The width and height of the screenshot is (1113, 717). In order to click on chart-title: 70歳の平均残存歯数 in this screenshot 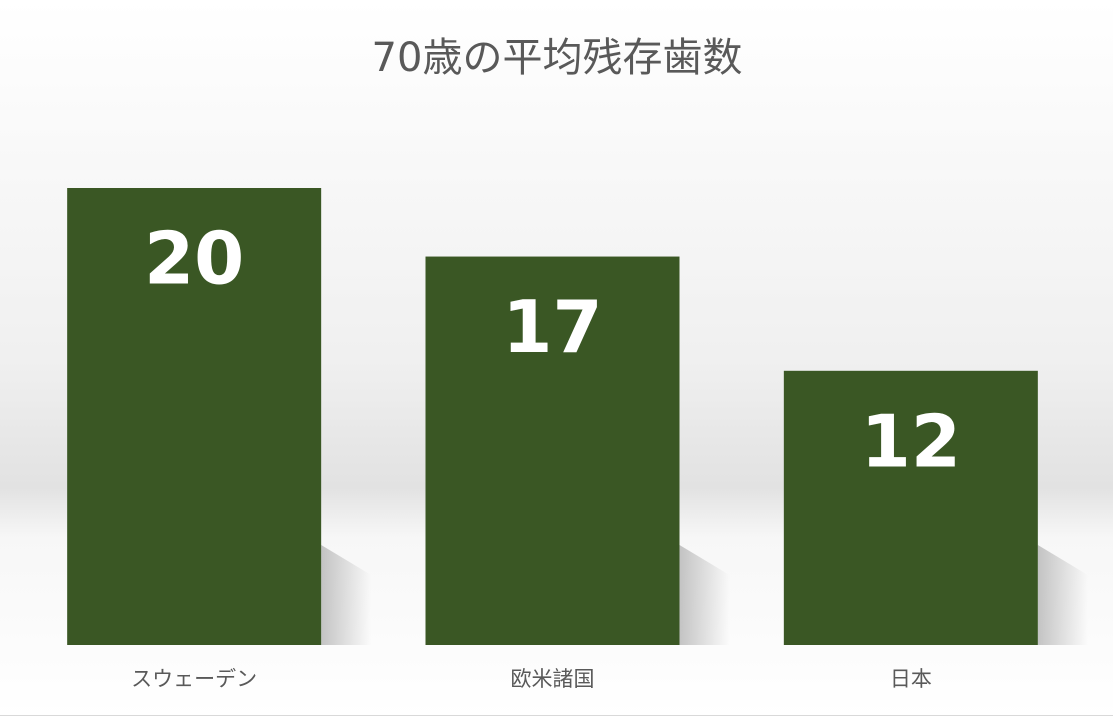, I will do `click(557, 58)`.